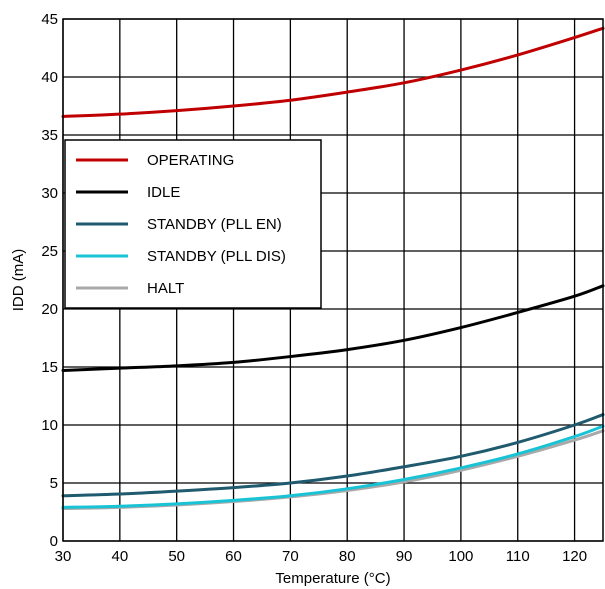 The width and height of the screenshot is (605, 589). What do you see at coordinates (165, 288) in the screenshot?
I see `legend-label: HALT` at bounding box center [165, 288].